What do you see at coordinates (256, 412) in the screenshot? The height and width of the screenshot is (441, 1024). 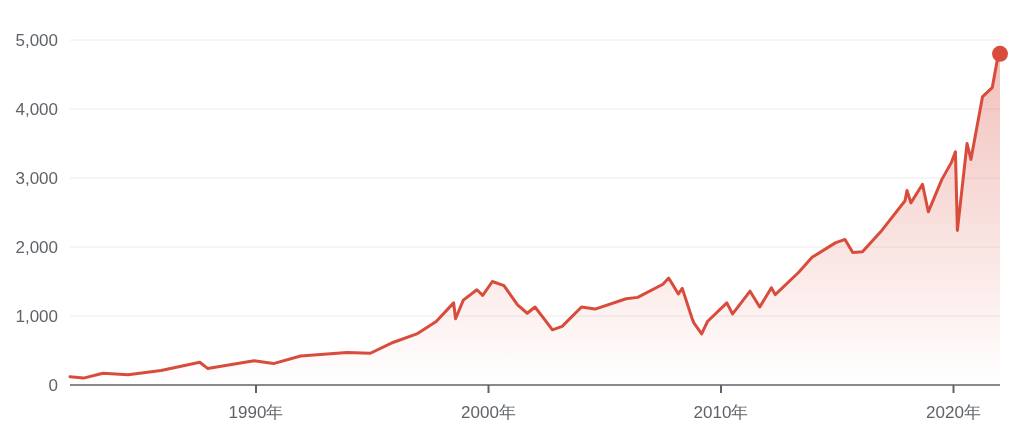 I see `x-tick-label: 1990年` at bounding box center [256, 412].